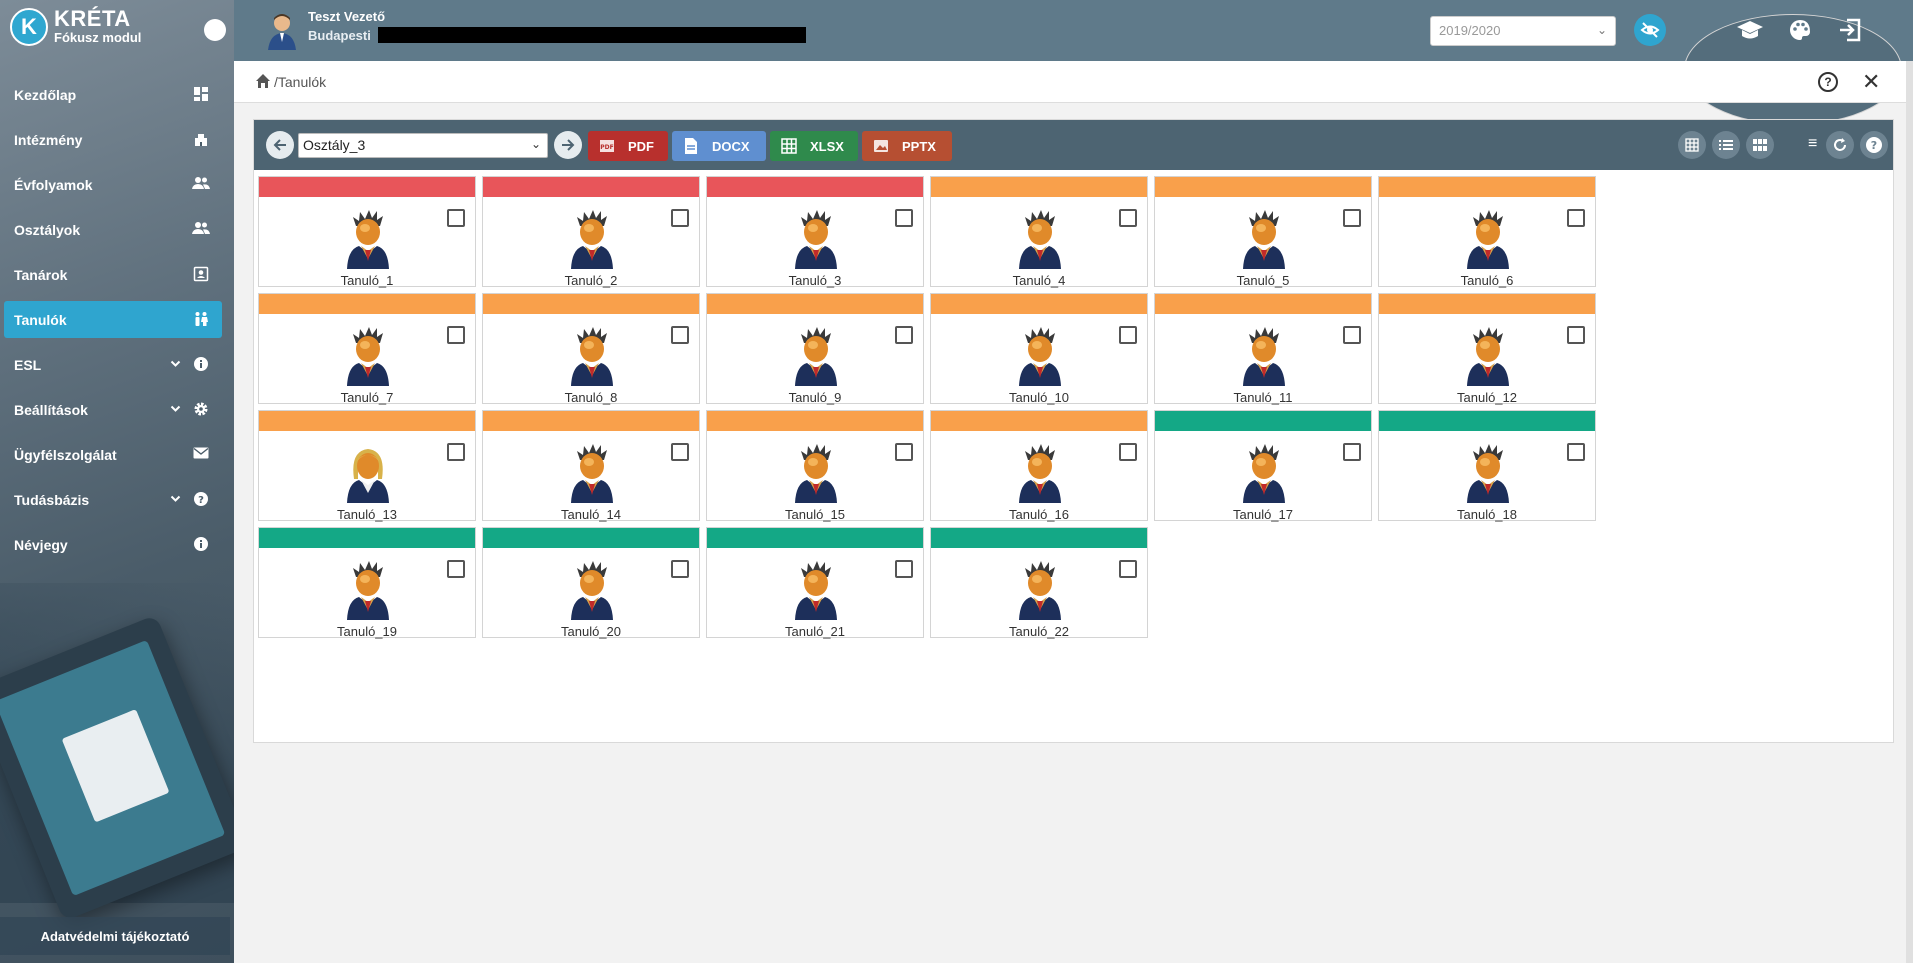 The image size is (1913, 963). I want to click on export-pptx-button: PPTX, so click(907, 146).